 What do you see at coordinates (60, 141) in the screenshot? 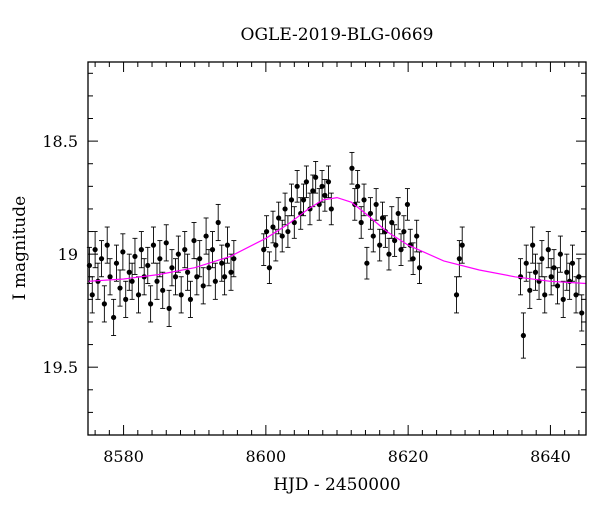
I see `y-tick-label: 18.5` at bounding box center [60, 141].